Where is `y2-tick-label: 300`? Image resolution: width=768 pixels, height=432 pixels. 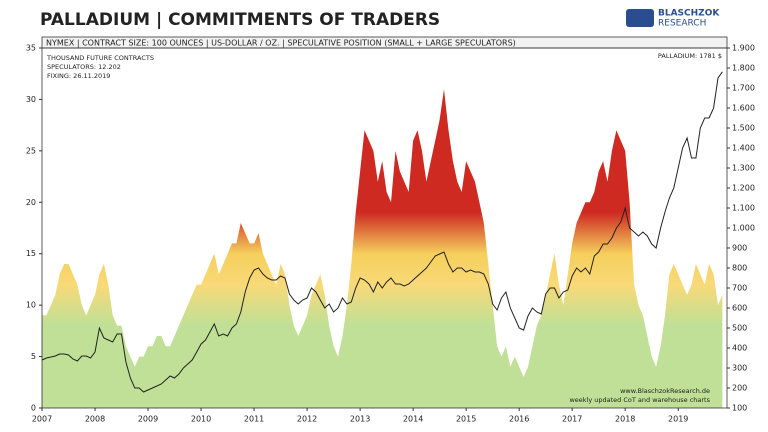
y2-tick-label: 300 is located at coordinates (739, 368).